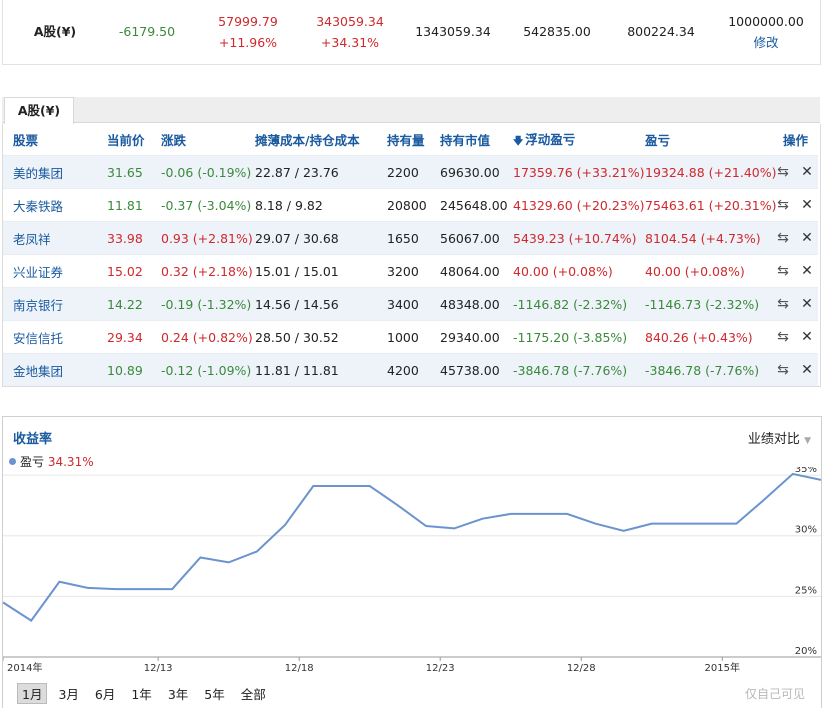 Image resolution: width=827 pixels, height=708 pixels. I want to click on edit-principal-link: 修改, so click(766, 42).